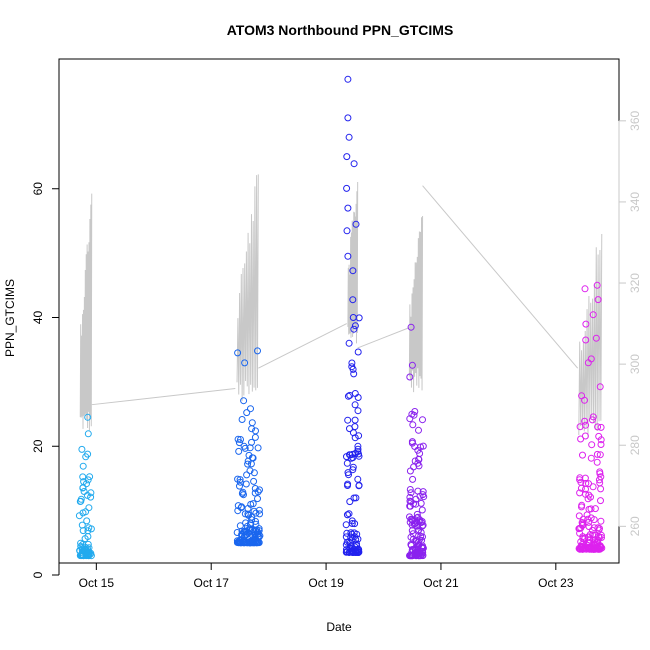  What do you see at coordinates (635, 526) in the screenshot?
I see `y2-tick-label: 260` at bounding box center [635, 526].